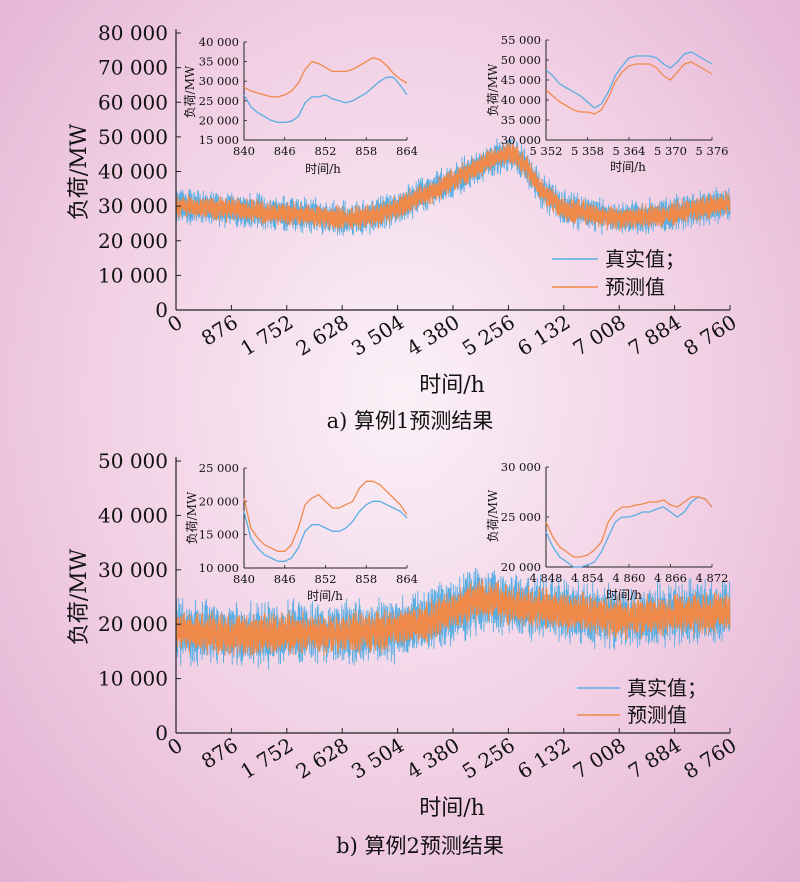 This screenshot has height=882, width=800. Describe the element at coordinates (190, 91) in the screenshot. I see `chart-a-inset-1-ylabel: 负荷/MW` at that location.